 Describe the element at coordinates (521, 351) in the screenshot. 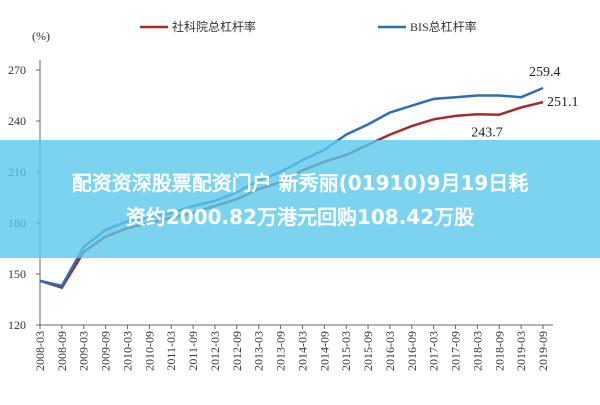

I see `x-tick-label: 2019-03` at that location.